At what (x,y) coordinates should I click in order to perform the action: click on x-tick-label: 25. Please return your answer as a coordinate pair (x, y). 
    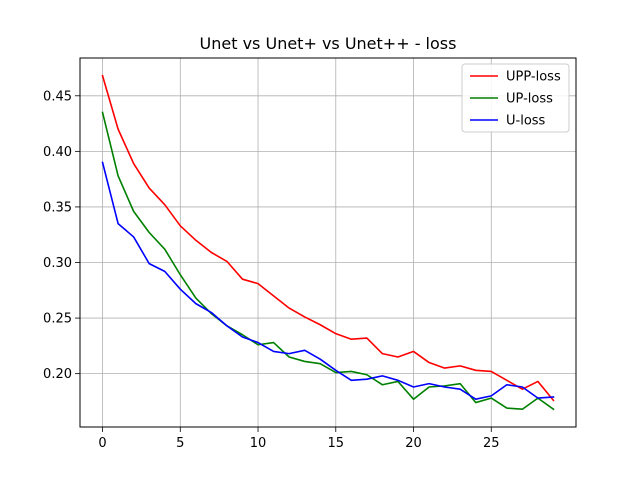
    Looking at the image, I should click on (491, 443).